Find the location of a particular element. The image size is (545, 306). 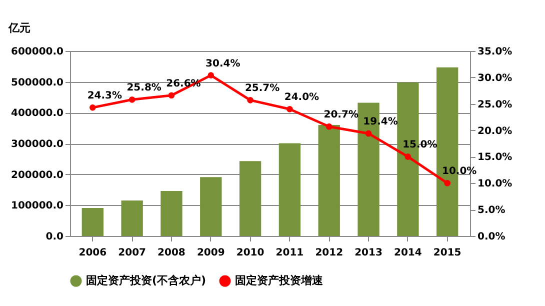

x-tick-label: 2007 is located at coordinates (132, 253).